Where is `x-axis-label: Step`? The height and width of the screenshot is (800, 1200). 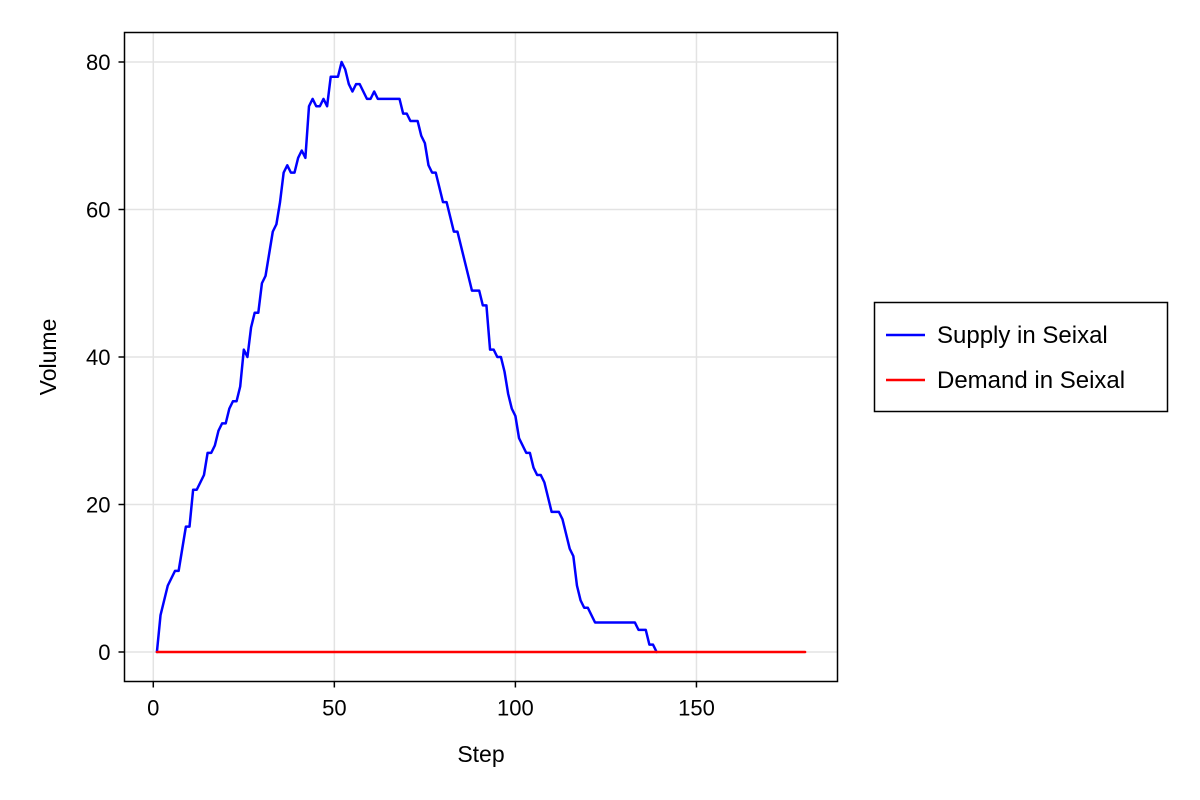 x-axis-label: Step is located at coordinates (480, 754).